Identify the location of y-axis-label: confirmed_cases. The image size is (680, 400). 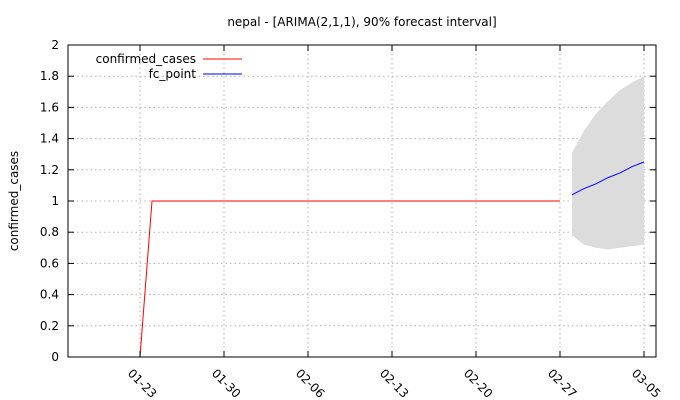
(14, 201).